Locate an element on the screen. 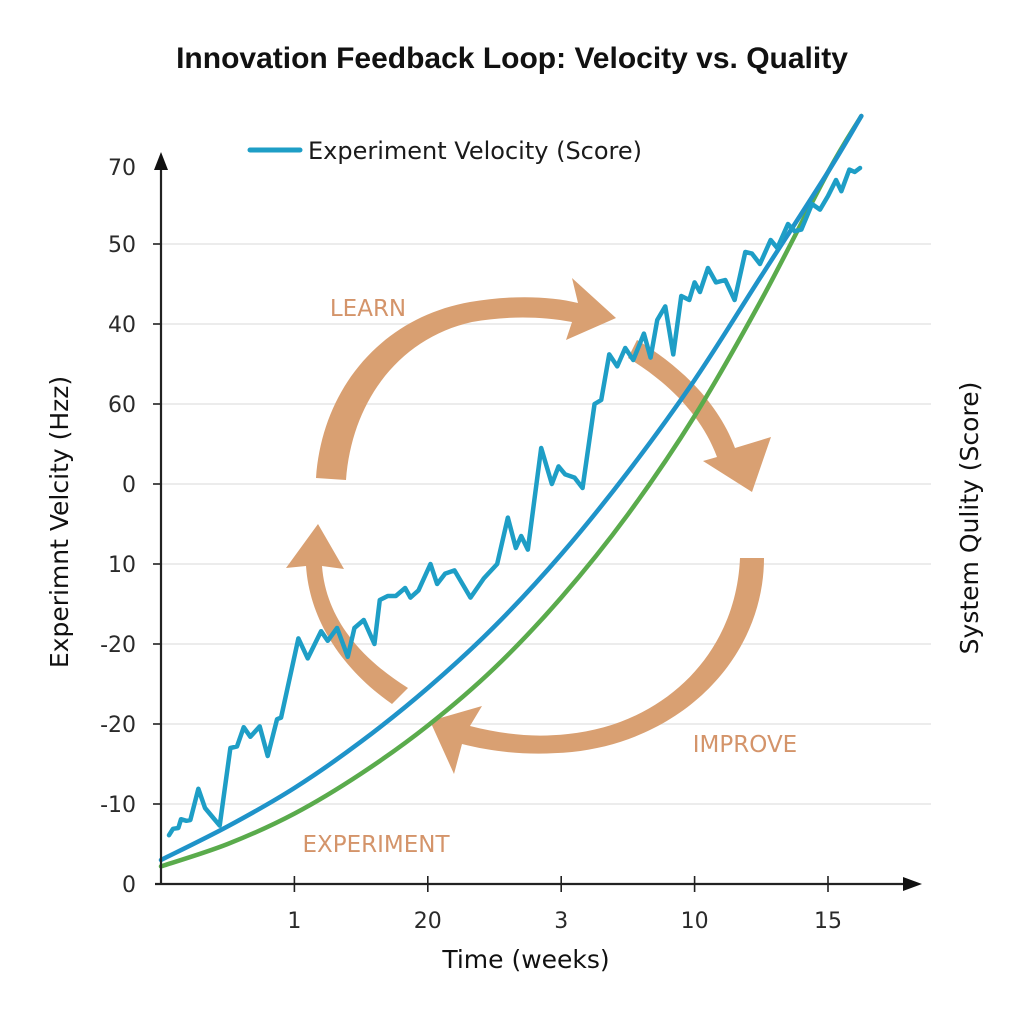 This screenshot has width=1024, height=1024. x-tick-label: 20 is located at coordinates (428, 921).